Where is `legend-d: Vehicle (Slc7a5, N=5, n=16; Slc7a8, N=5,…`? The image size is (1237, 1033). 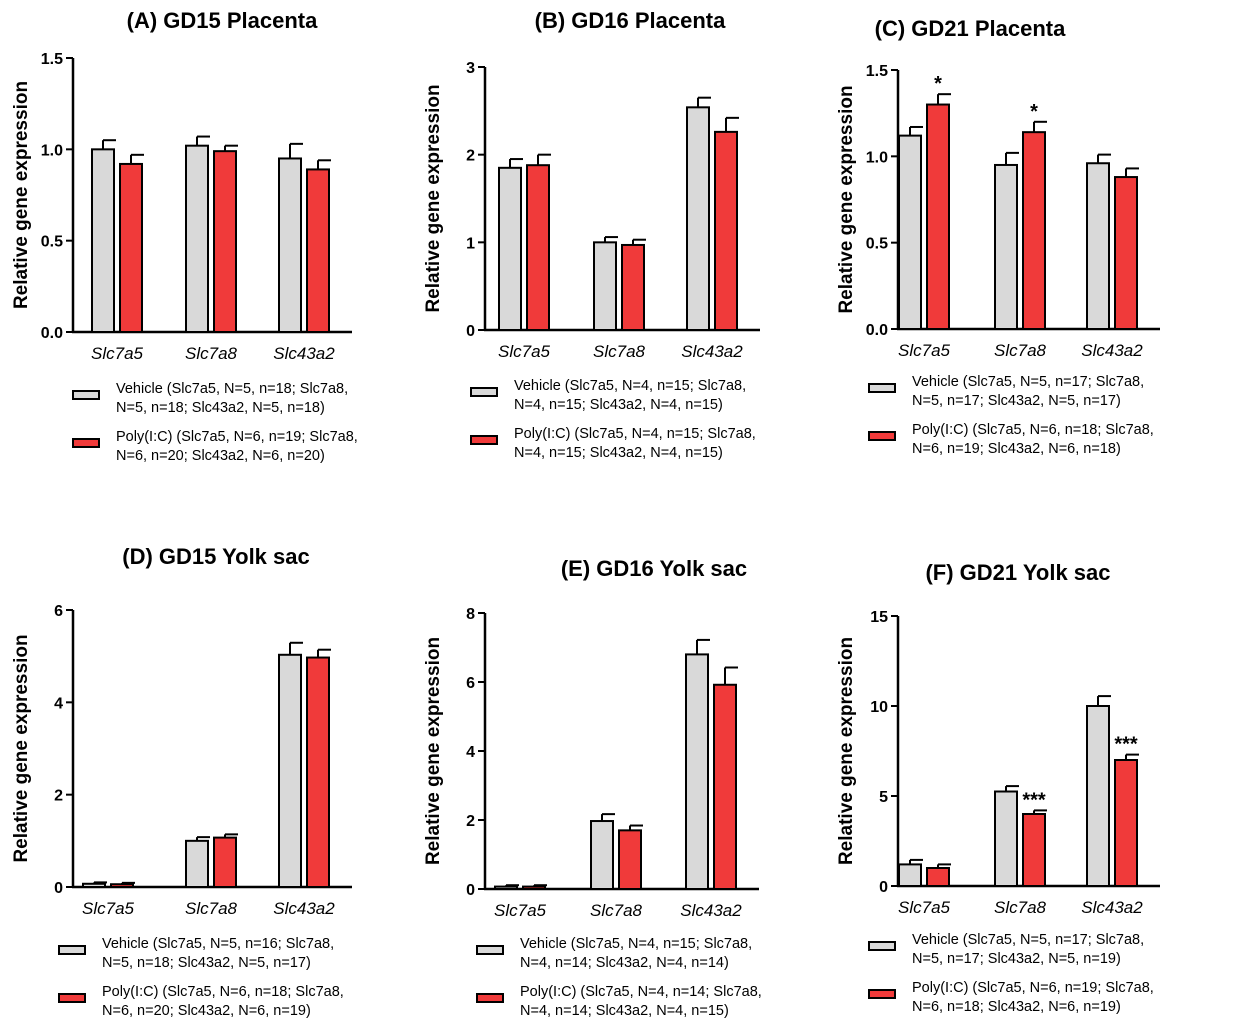
legend-d: Vehicle (Slc7a5, N=5, n=16; Slc7a8, N=5,… is located at coordinates (201, 983).